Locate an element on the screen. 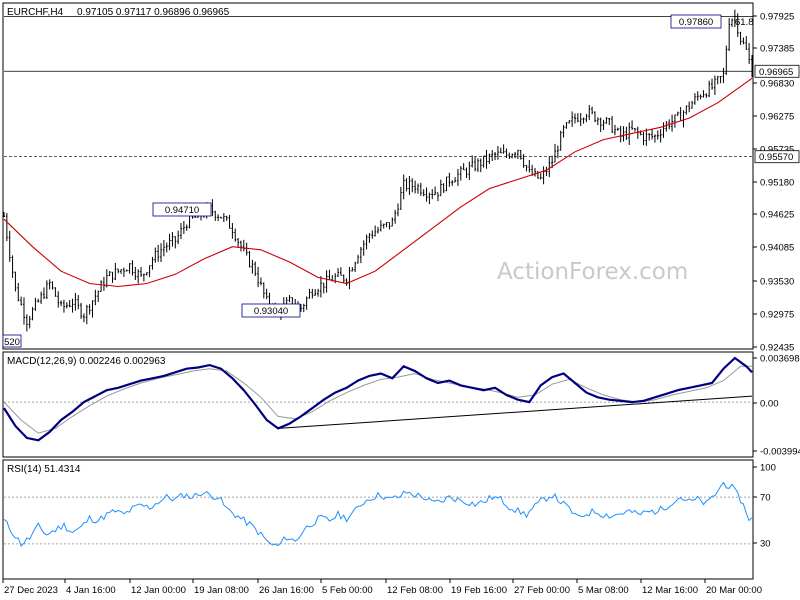 The width and height of the screenshot is (800, 600). level-tag-label-0: 0.96965 is located at coordinates (776, 72).